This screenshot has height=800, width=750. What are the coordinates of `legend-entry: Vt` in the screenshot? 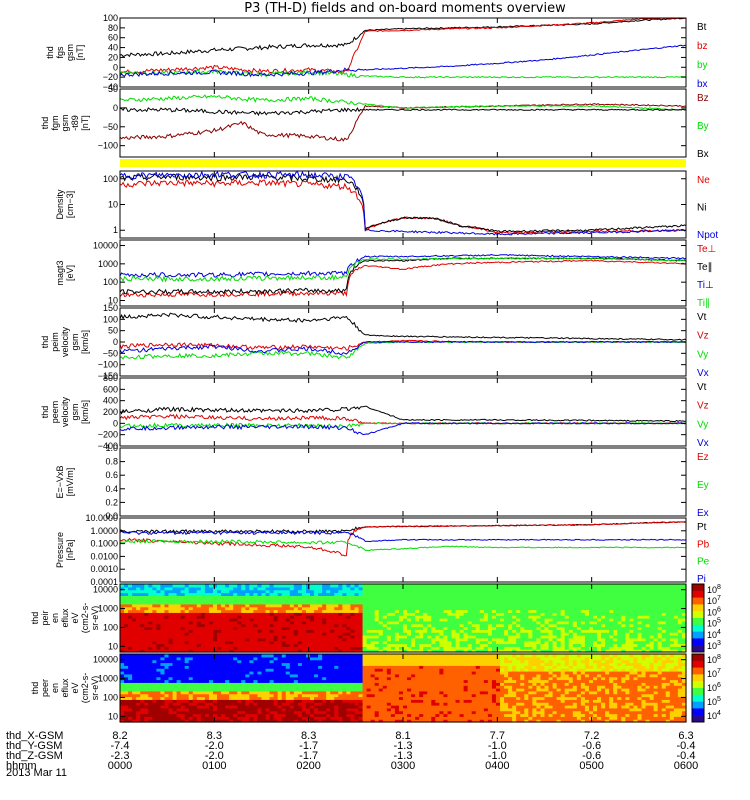 It's located at (702, 317).